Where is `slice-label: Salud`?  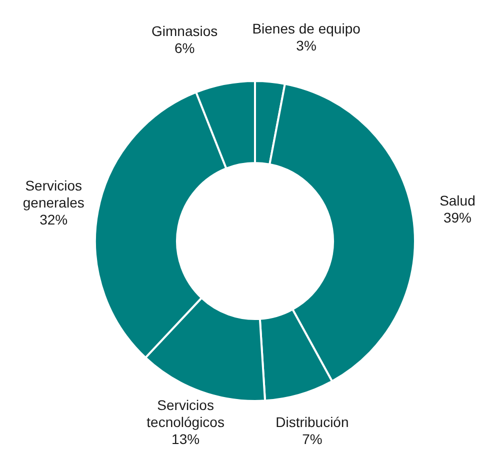 slice-label: Salud is located at coordinates (458, 200).